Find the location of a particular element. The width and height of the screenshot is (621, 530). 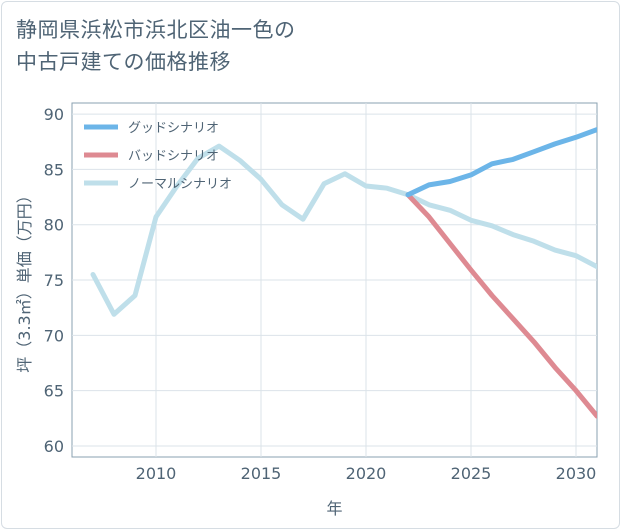

x-tick-label: 2015 is located at coordinates (261, 473).